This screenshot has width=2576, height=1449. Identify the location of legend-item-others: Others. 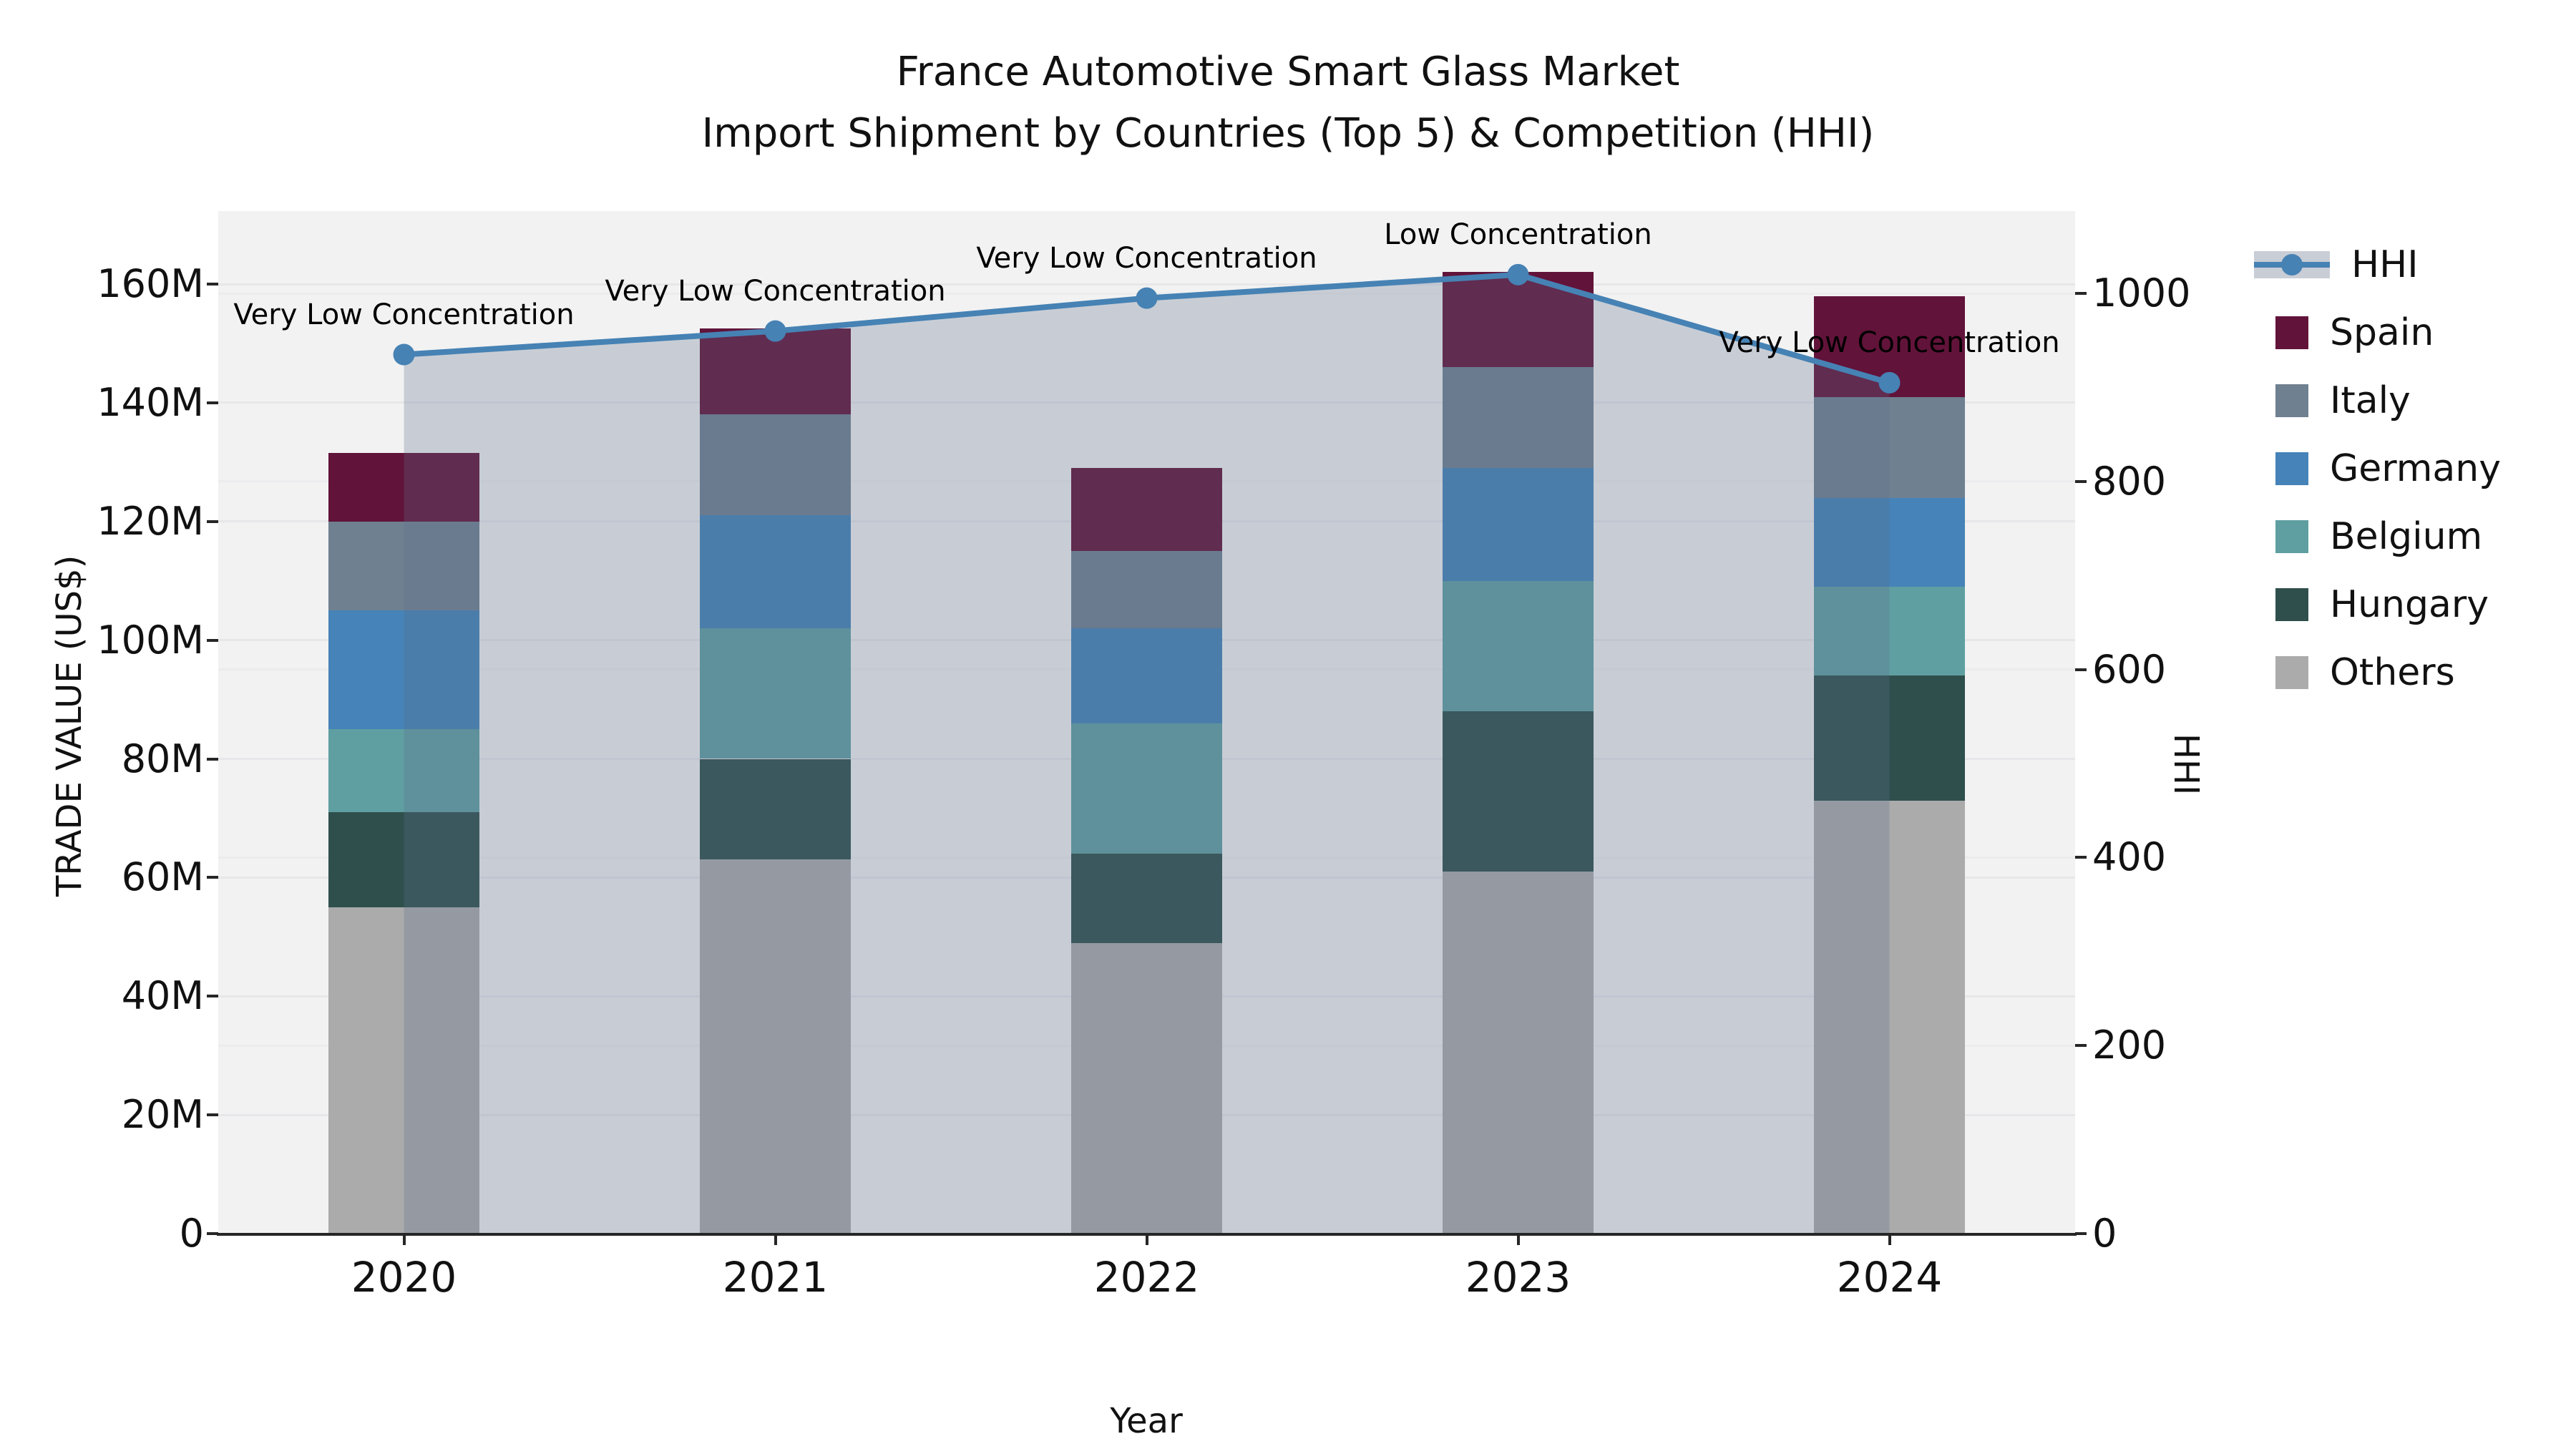
(2377, 672).